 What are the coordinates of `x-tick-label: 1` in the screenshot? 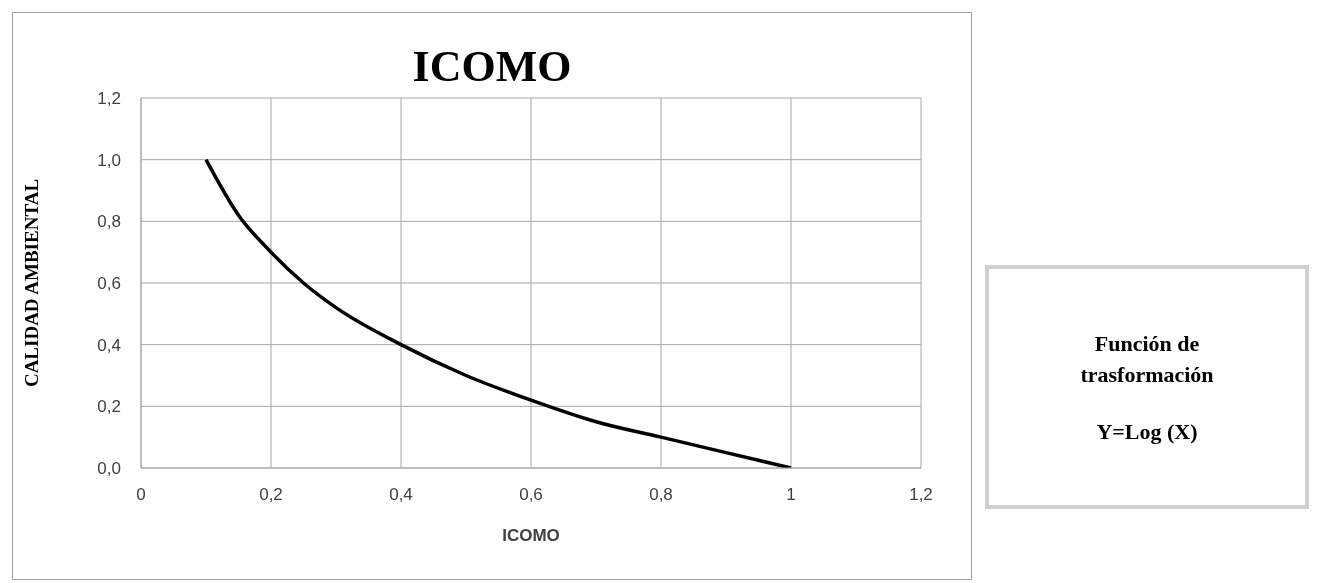 It's located at (791, 495).